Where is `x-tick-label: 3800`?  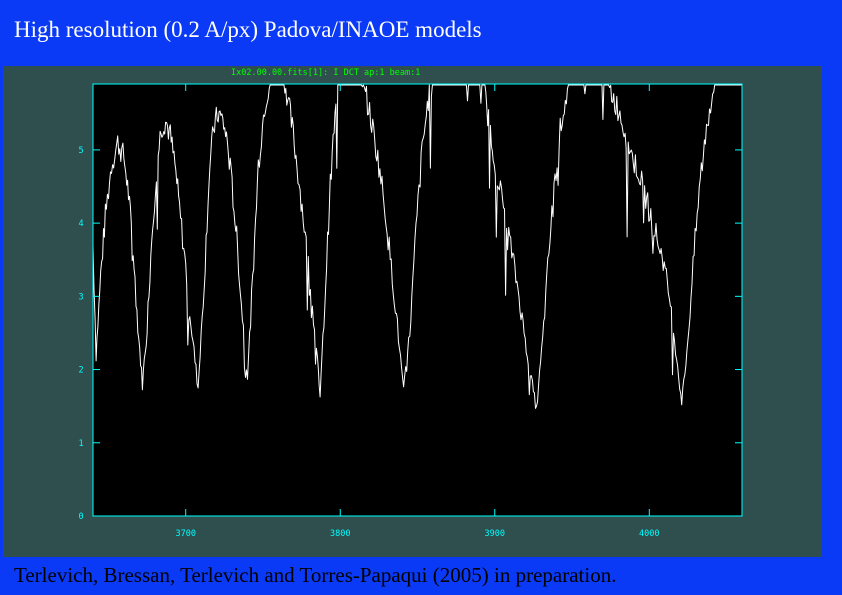 x-tick-label: 3800 is located at coordinates (340, 534).